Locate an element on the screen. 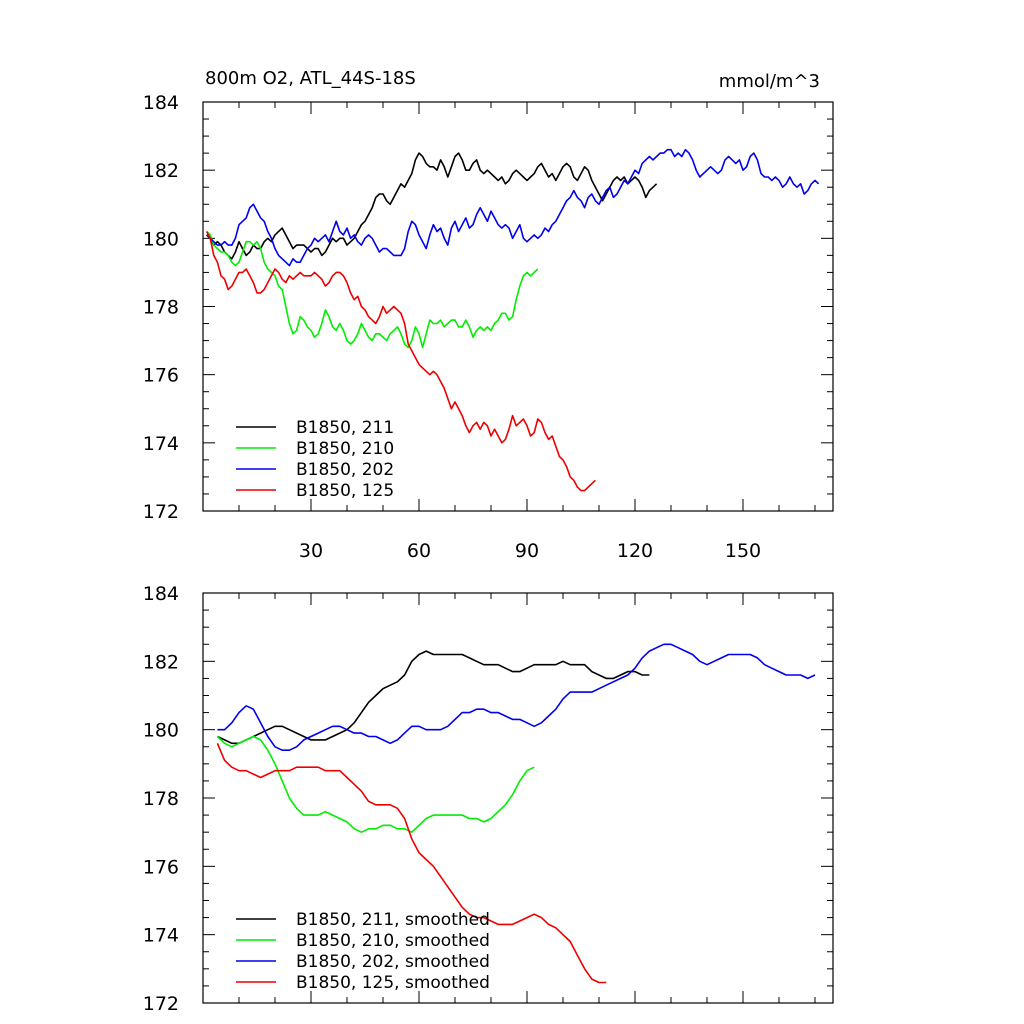 The height and width of the screenshot is (1024, 1024). legend-label: B1850, 202 is located at coordinates (345, 470).